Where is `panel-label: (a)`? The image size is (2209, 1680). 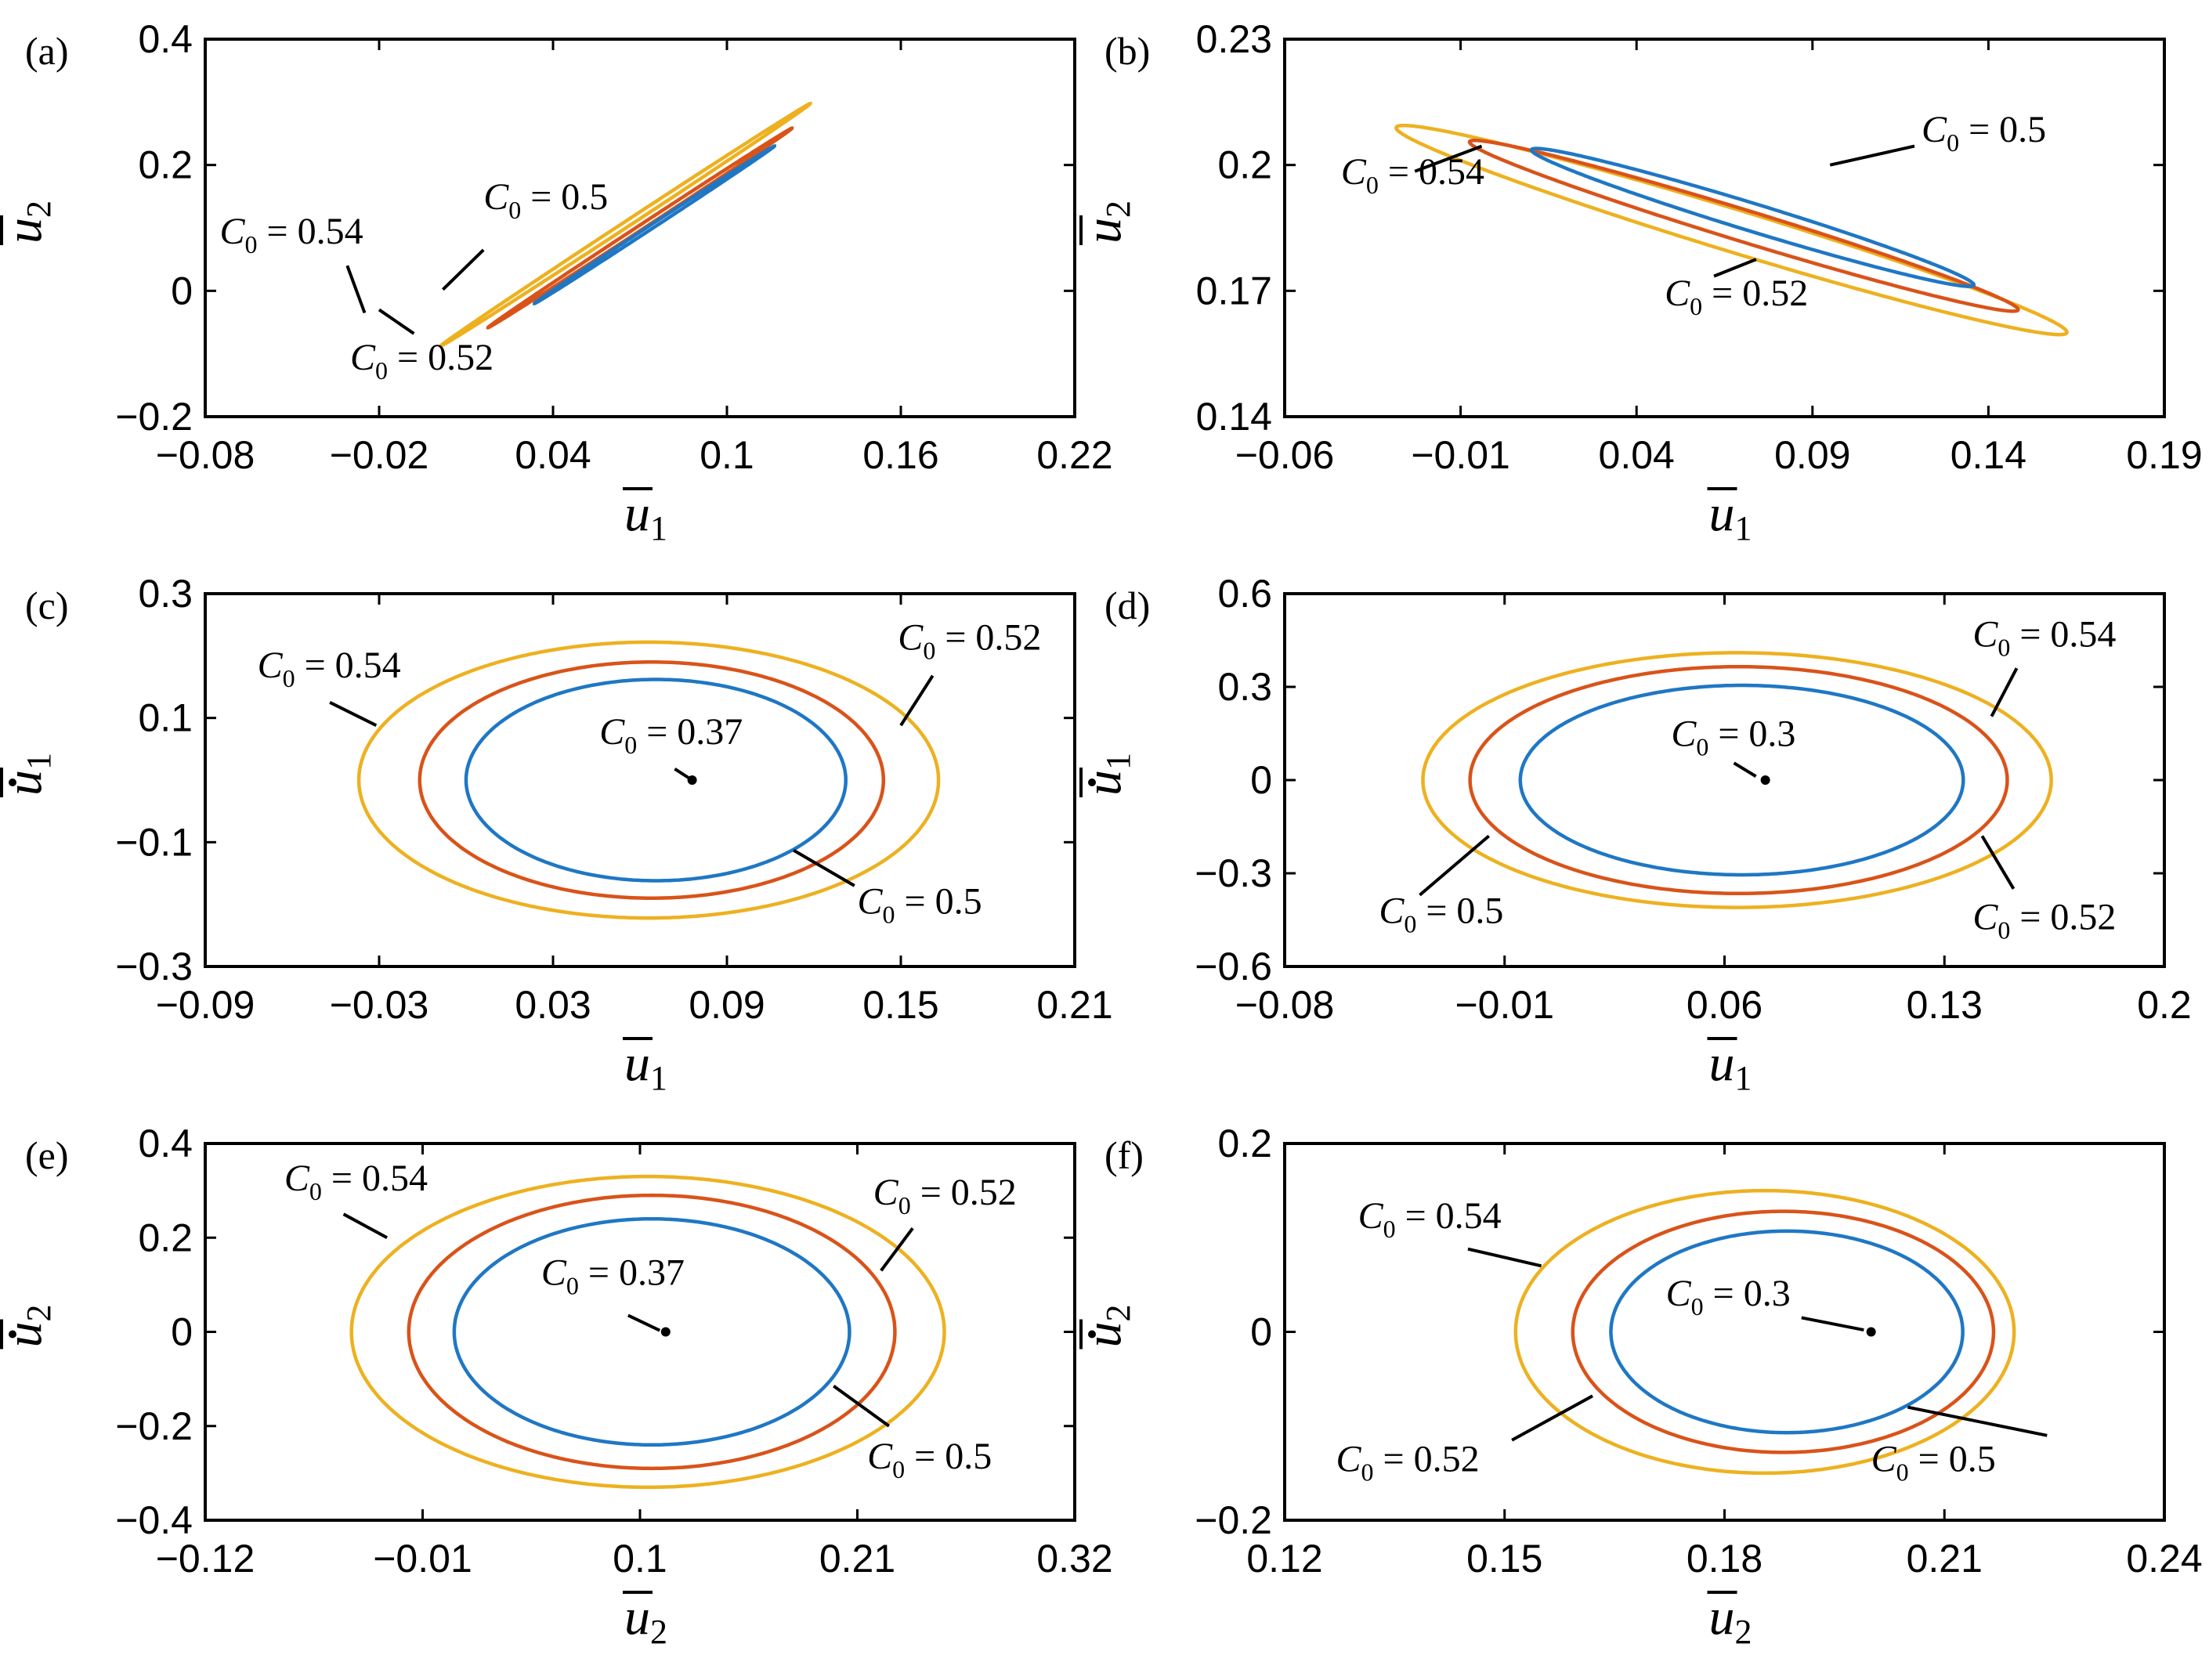 panel-label: (a) is located at coordinates (47, 51).